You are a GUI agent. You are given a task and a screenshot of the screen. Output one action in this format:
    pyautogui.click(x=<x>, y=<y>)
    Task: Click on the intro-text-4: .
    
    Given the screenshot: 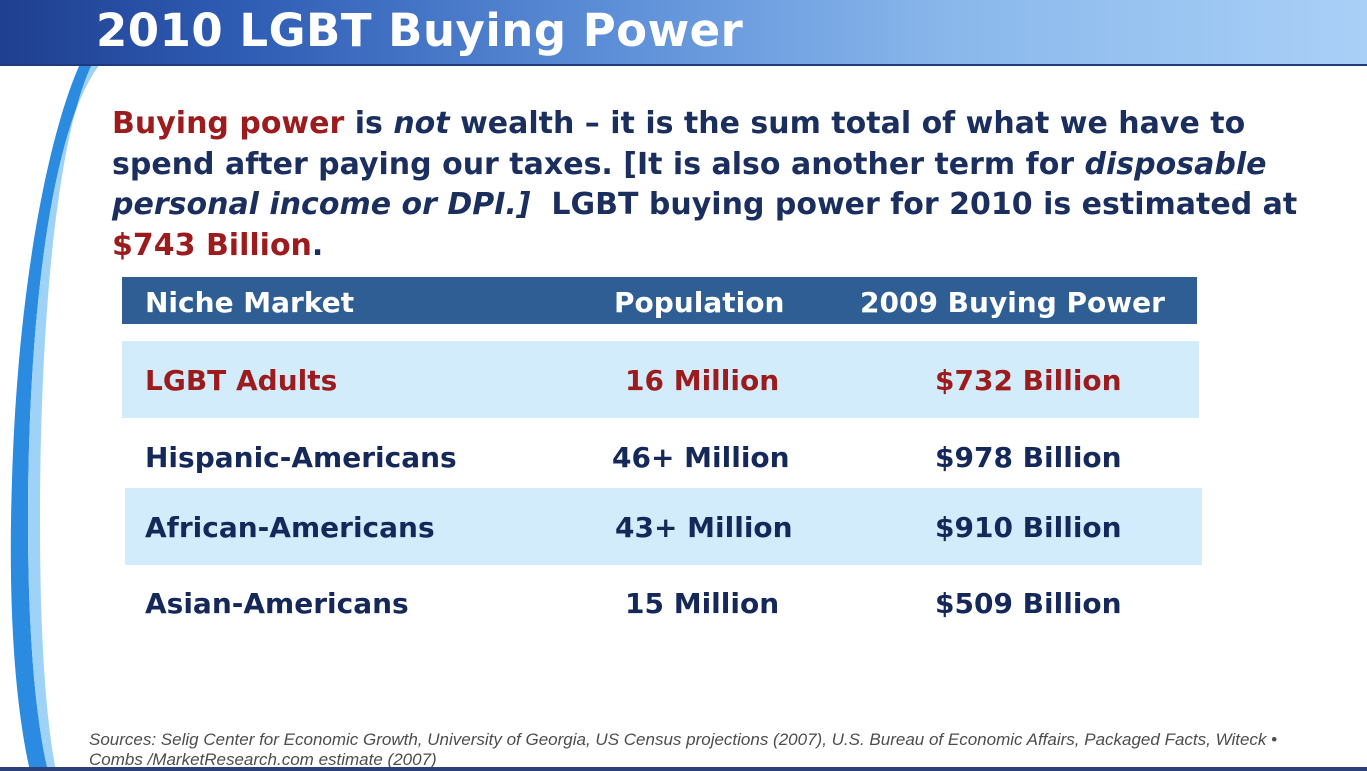 What is the action you would take?
    pyautogui.click(x=317, y=245)
    